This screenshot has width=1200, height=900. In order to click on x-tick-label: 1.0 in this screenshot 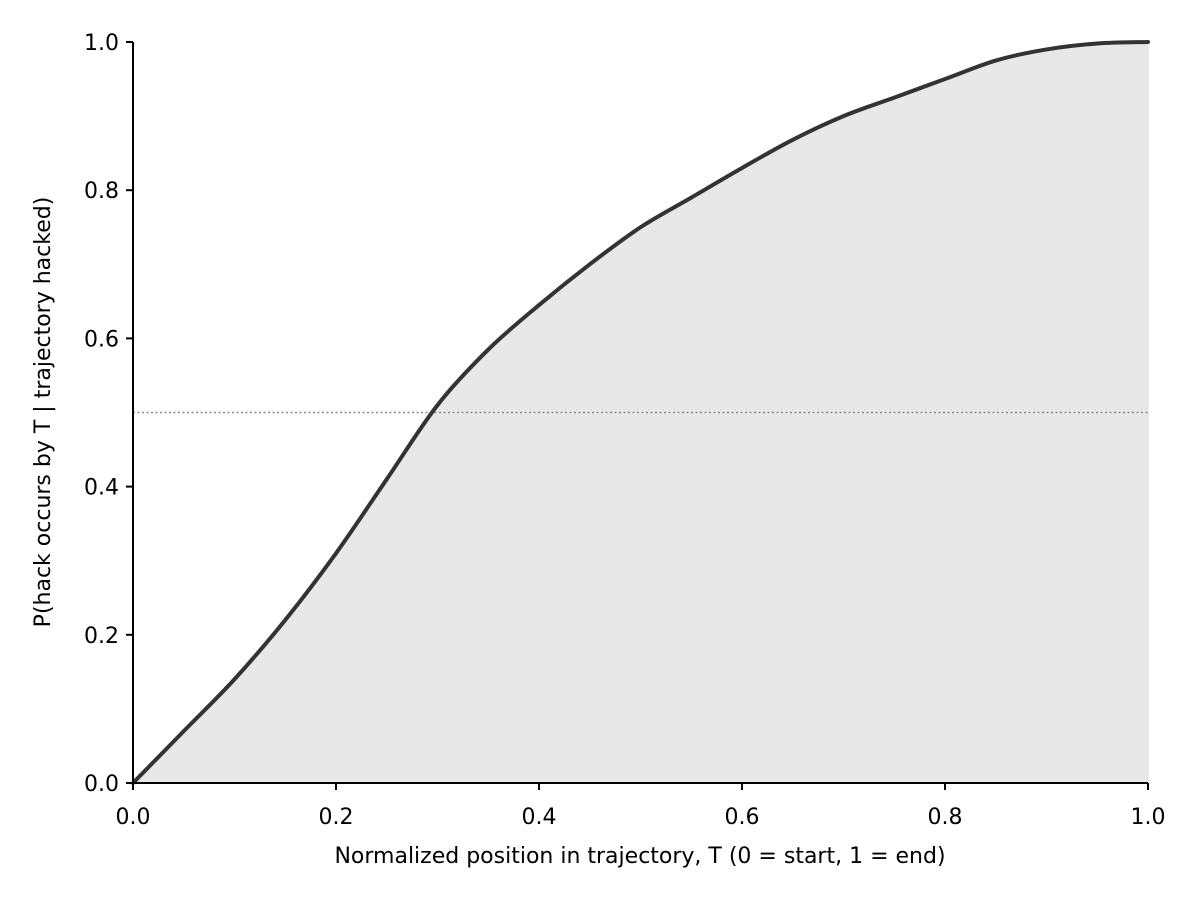, I will do `click(1148, 817)`.